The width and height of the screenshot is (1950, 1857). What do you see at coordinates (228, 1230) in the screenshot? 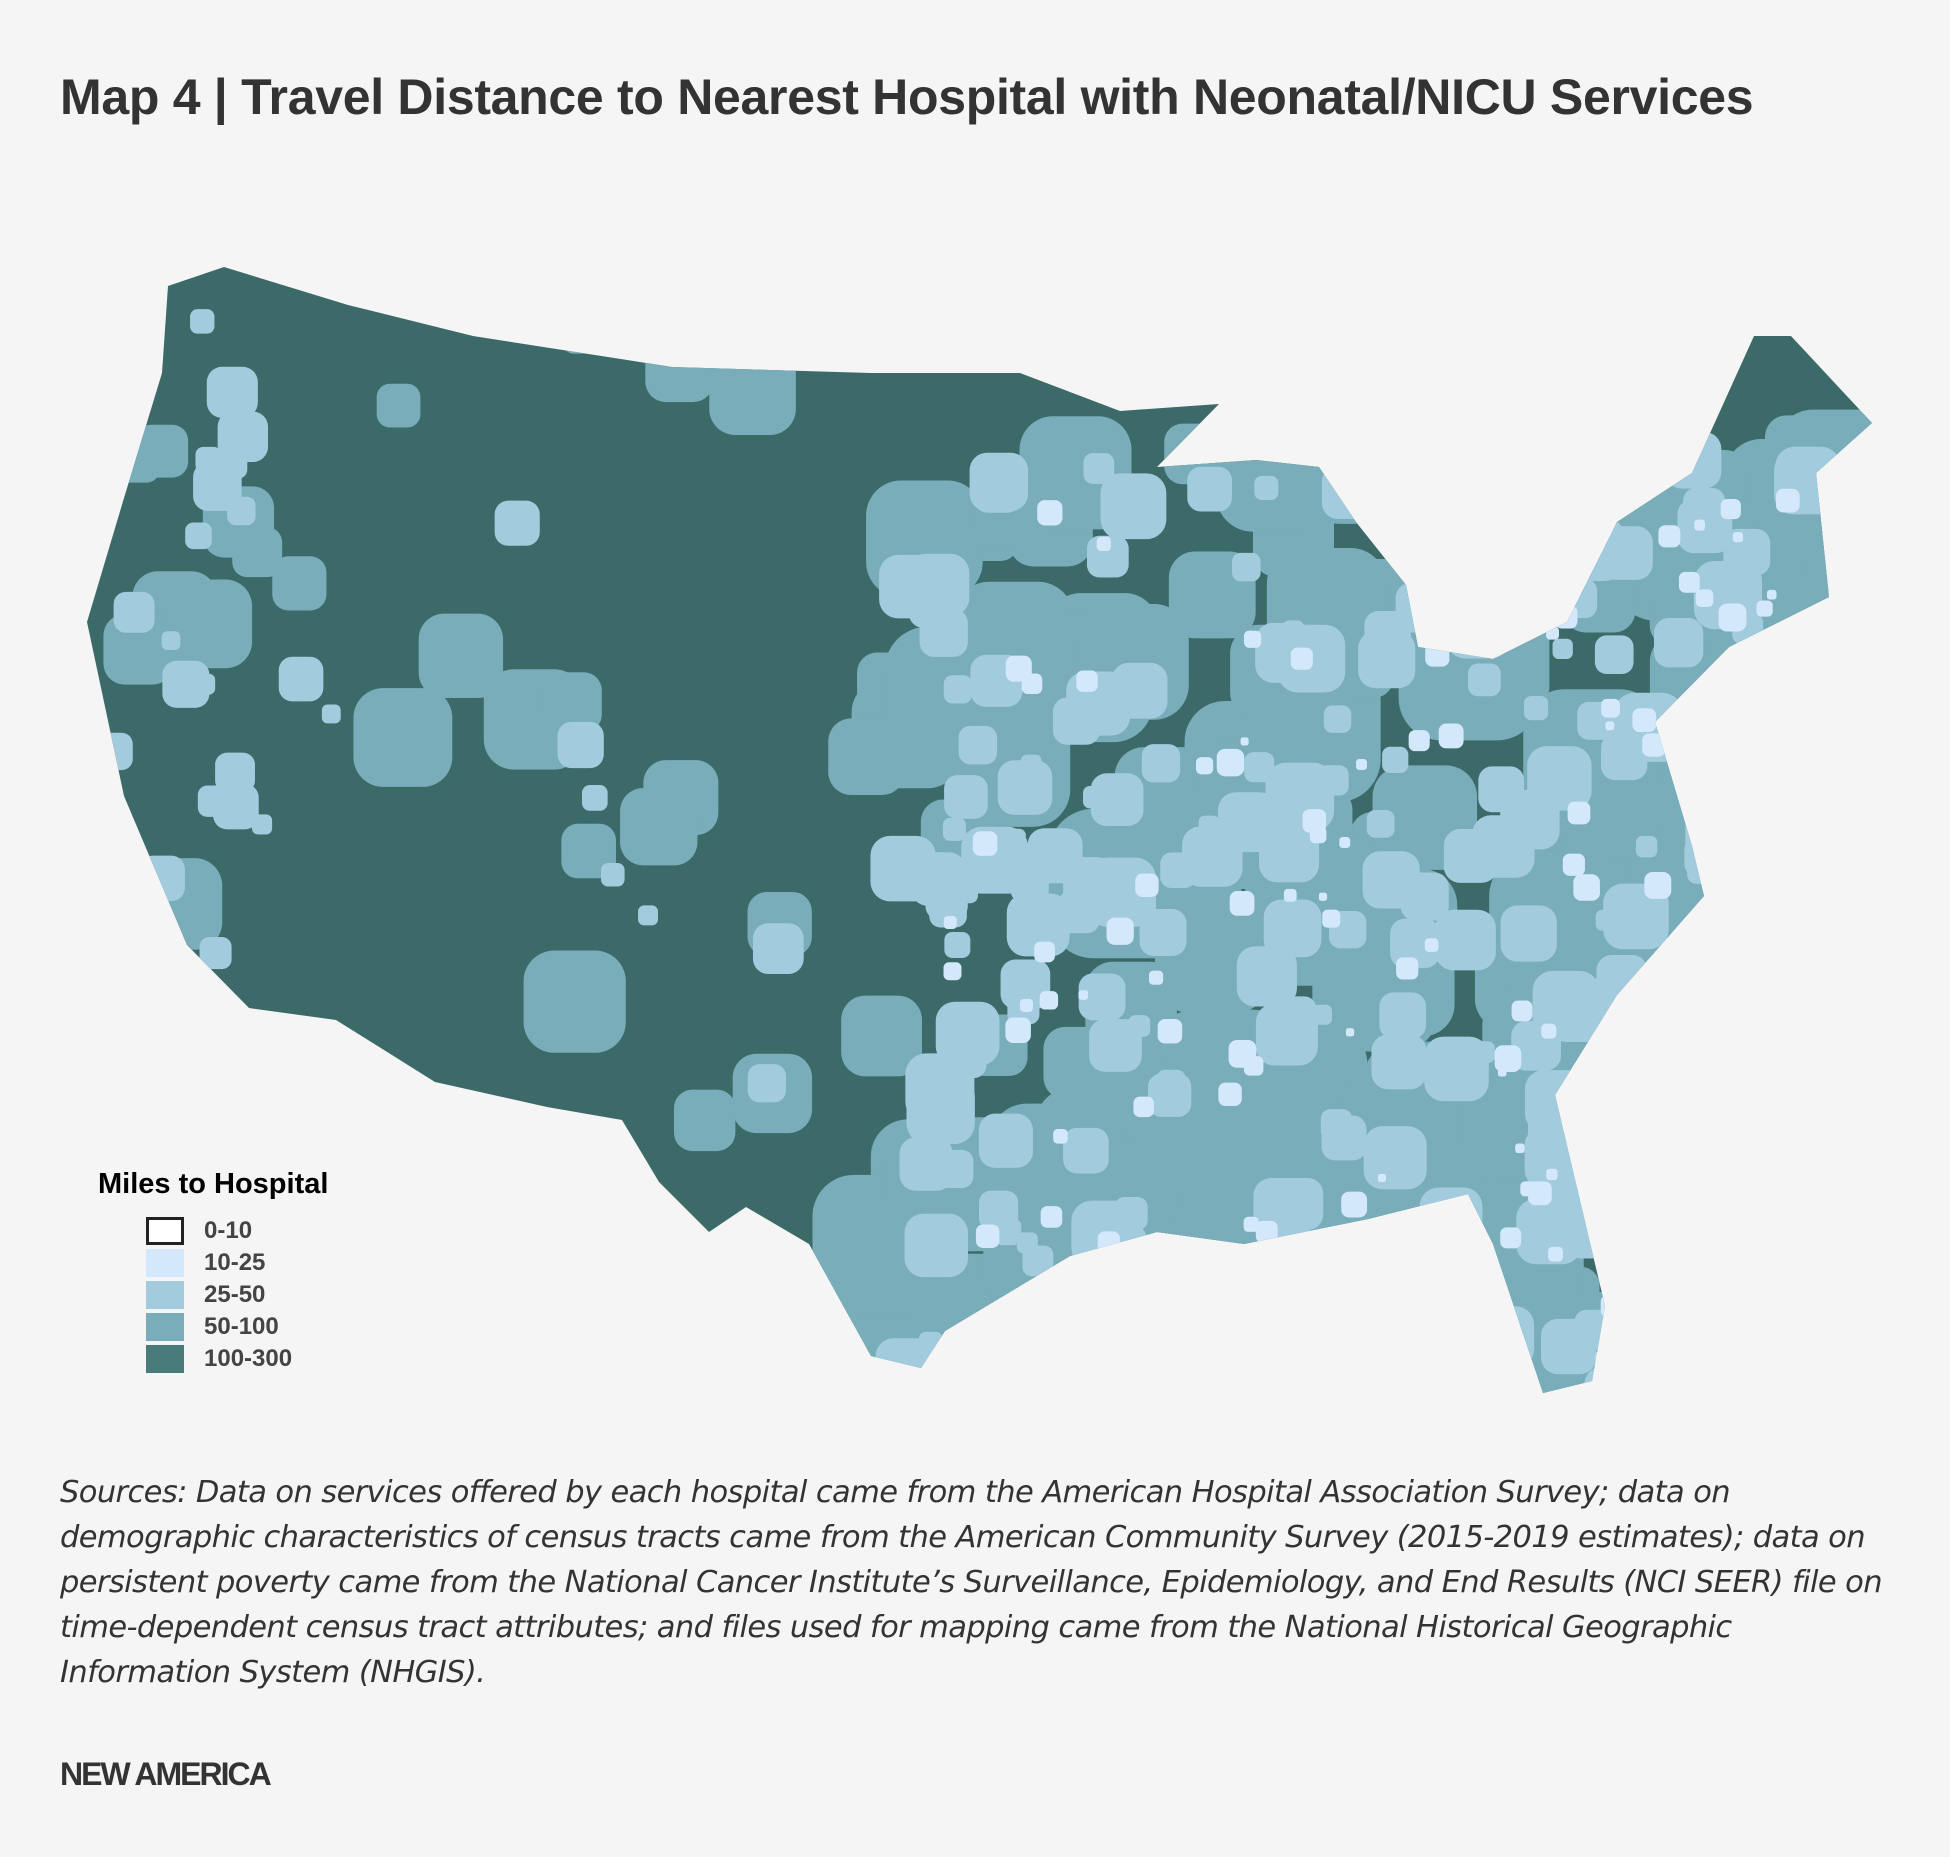
I see `legend-label: 0-10` at bounding box center [228, 1230].